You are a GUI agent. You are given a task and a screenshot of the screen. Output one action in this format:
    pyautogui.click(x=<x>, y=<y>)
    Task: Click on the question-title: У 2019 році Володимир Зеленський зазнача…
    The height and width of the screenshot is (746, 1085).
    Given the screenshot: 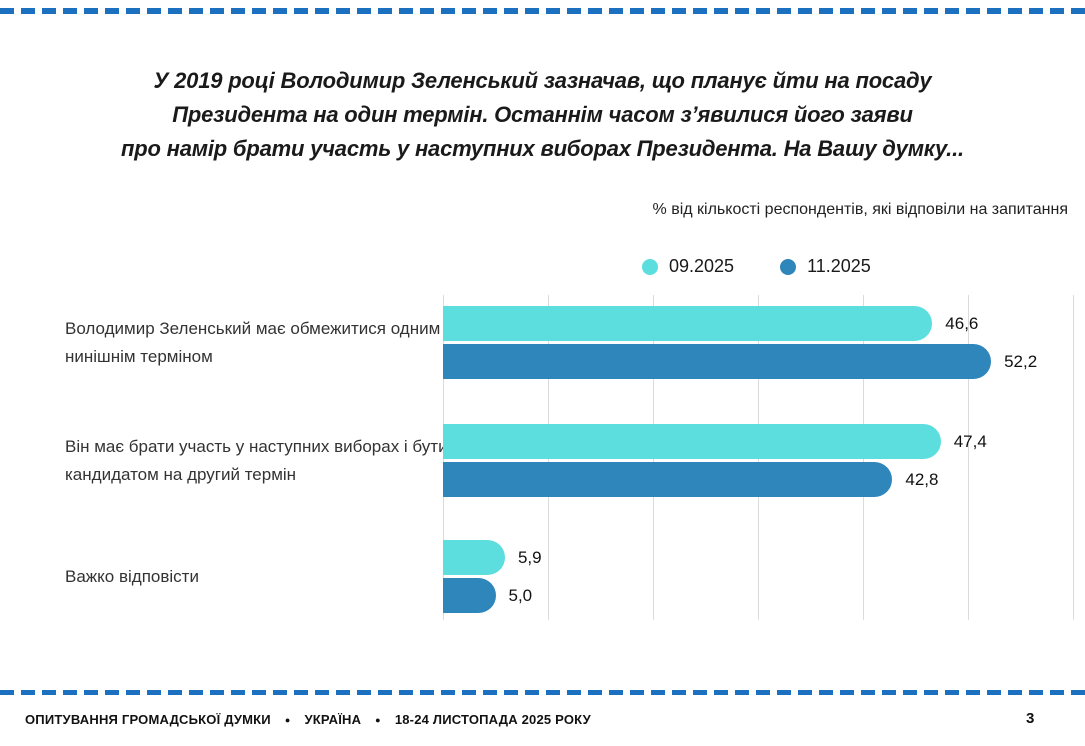 What is the action you would take?
    pyautogui.click(x=542, y=115)
    